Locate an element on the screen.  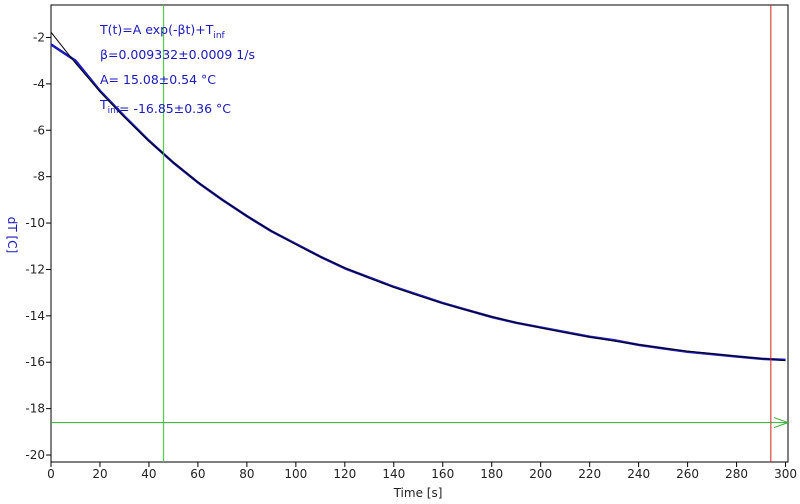
annotation: T(t)=A exp(-βt)+Tinf is located at coordinates (162, 31).